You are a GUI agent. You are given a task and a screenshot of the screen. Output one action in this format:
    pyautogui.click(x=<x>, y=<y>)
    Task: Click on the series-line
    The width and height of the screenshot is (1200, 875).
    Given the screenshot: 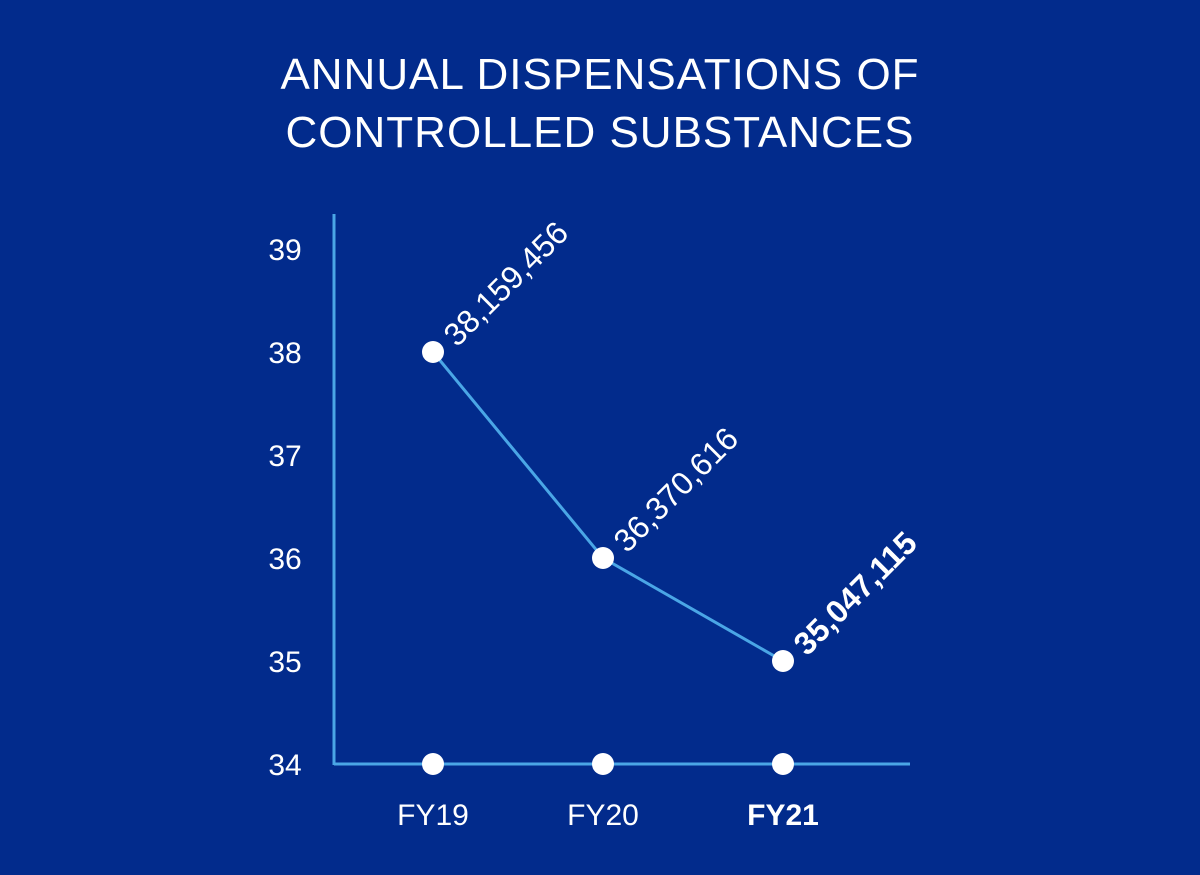 What is the action you would take?
    pyautogui.click(x=607, y=507)
    